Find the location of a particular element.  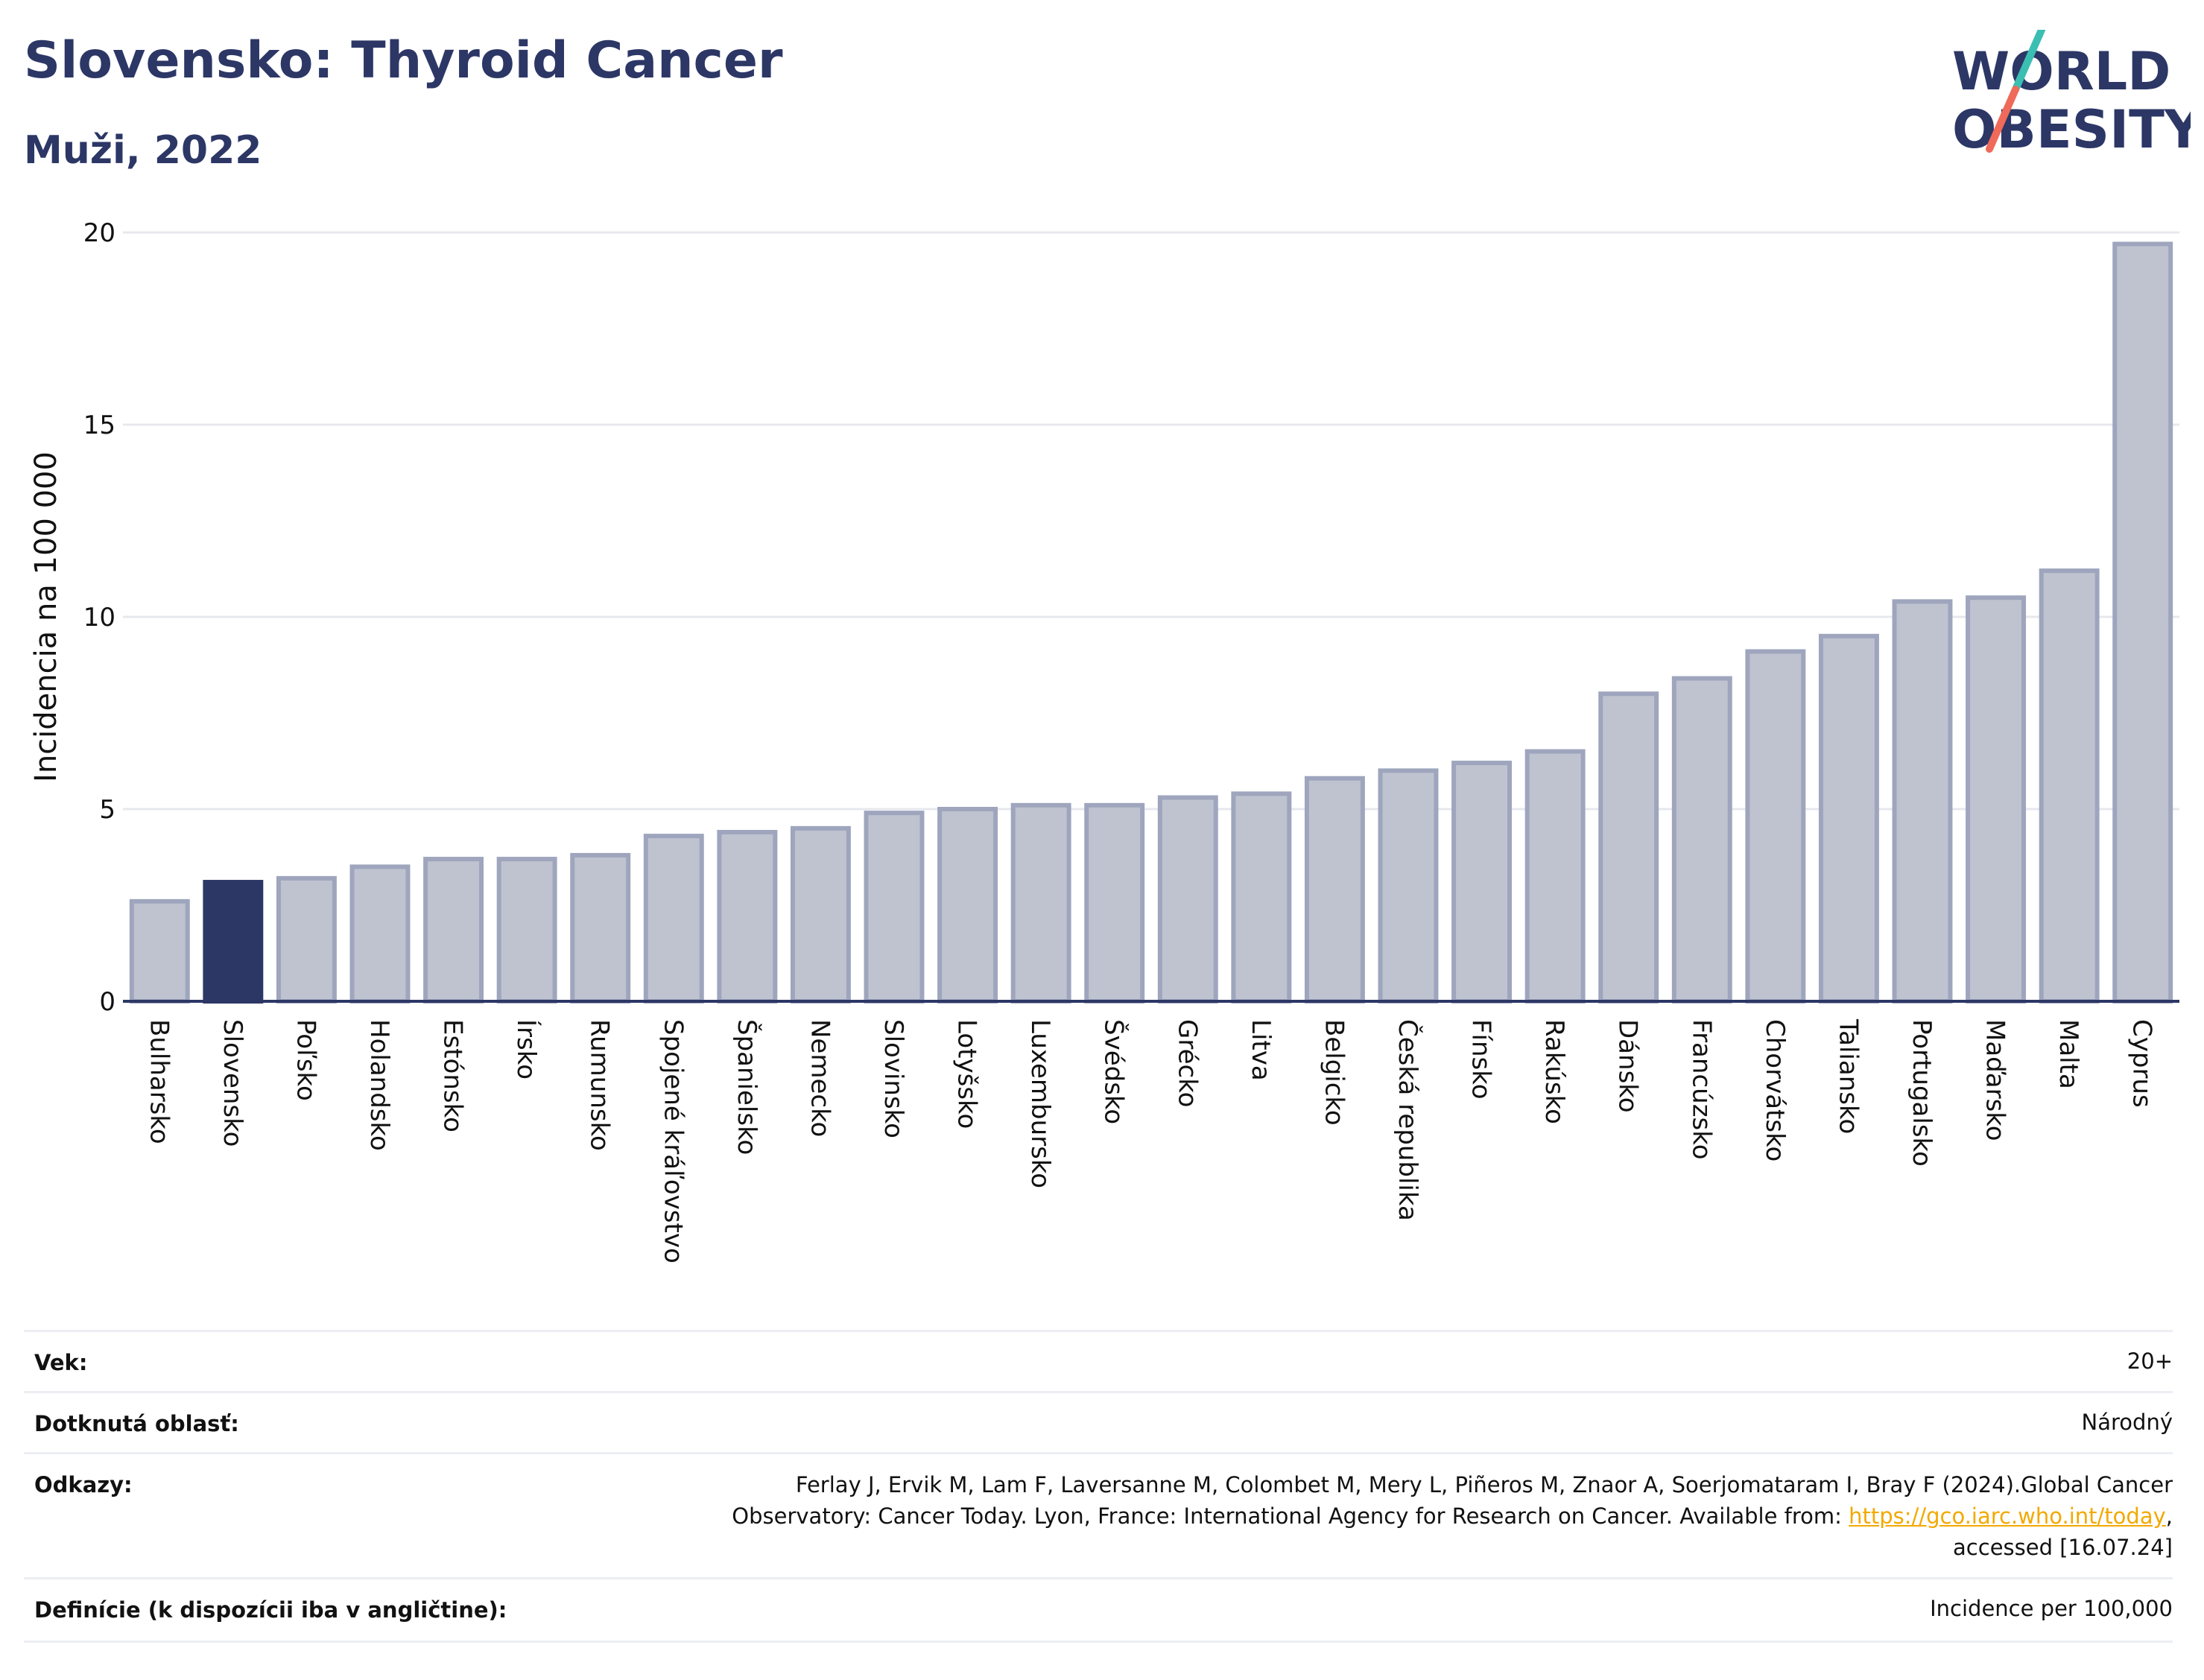

gco-link: https://gco.iarc.who.int/today is located at coordinates (2007, 1516).